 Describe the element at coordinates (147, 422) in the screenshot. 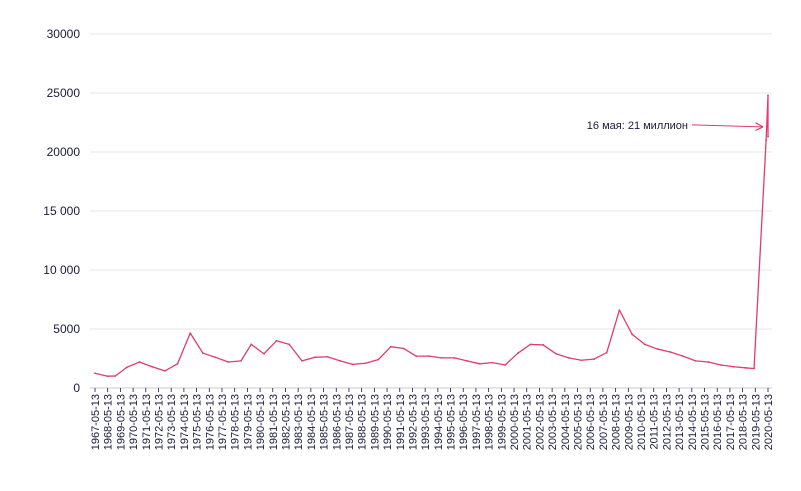

I see `x-tick-label: 1971-05-13` at that location.